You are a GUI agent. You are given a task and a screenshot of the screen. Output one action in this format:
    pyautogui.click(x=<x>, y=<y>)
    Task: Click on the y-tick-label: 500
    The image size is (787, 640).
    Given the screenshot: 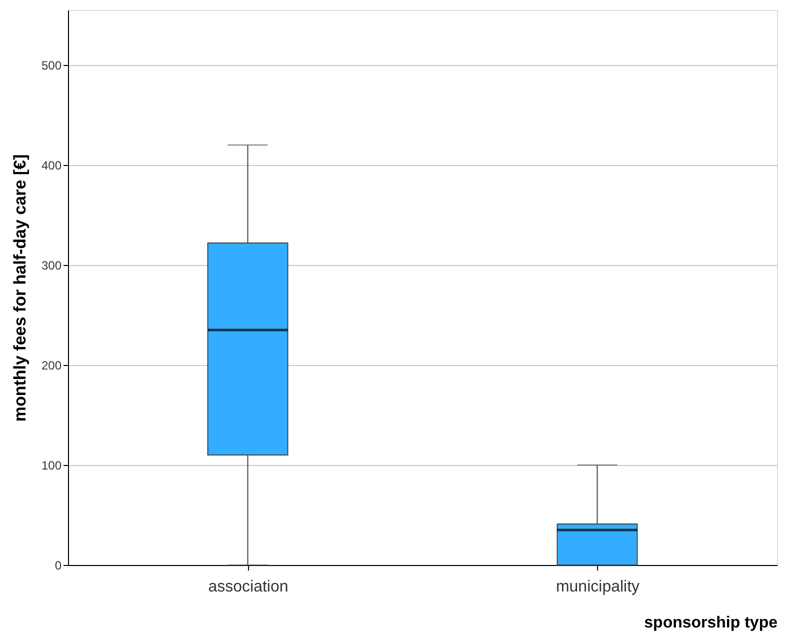 What is the action you would take?
    pyautogui.click(x=51, y=65)
    